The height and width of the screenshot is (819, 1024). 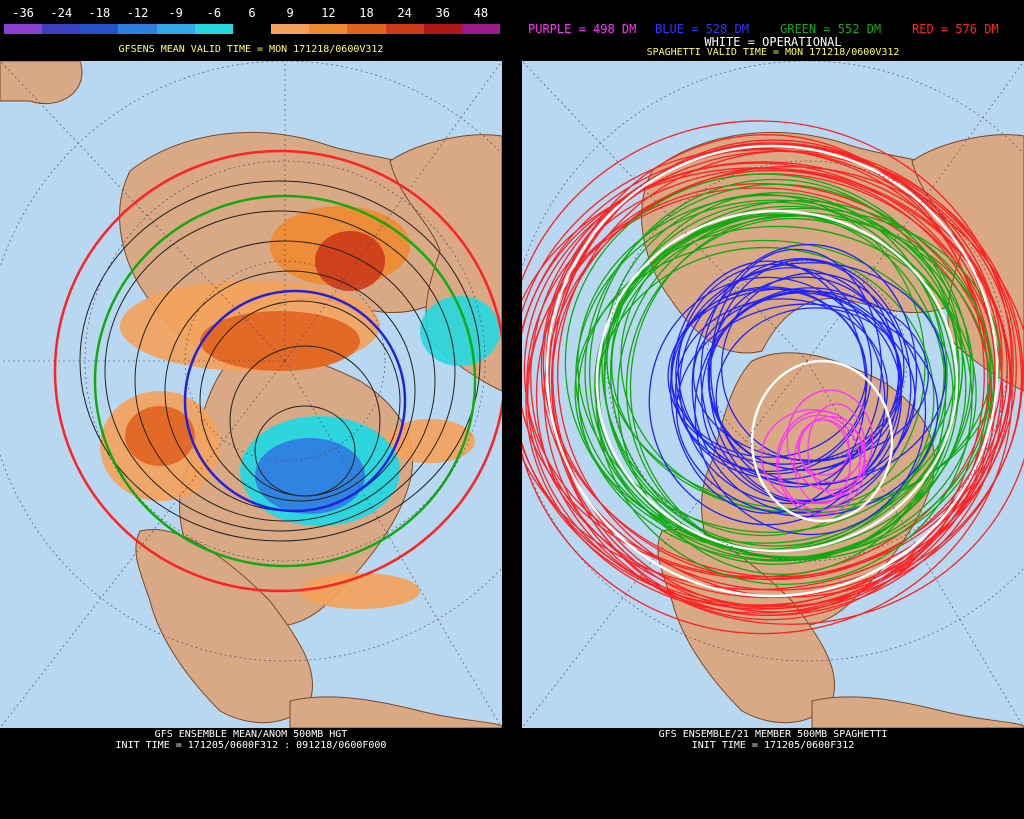 I want to click on legend-label: -9, so click(x=175, y=13).